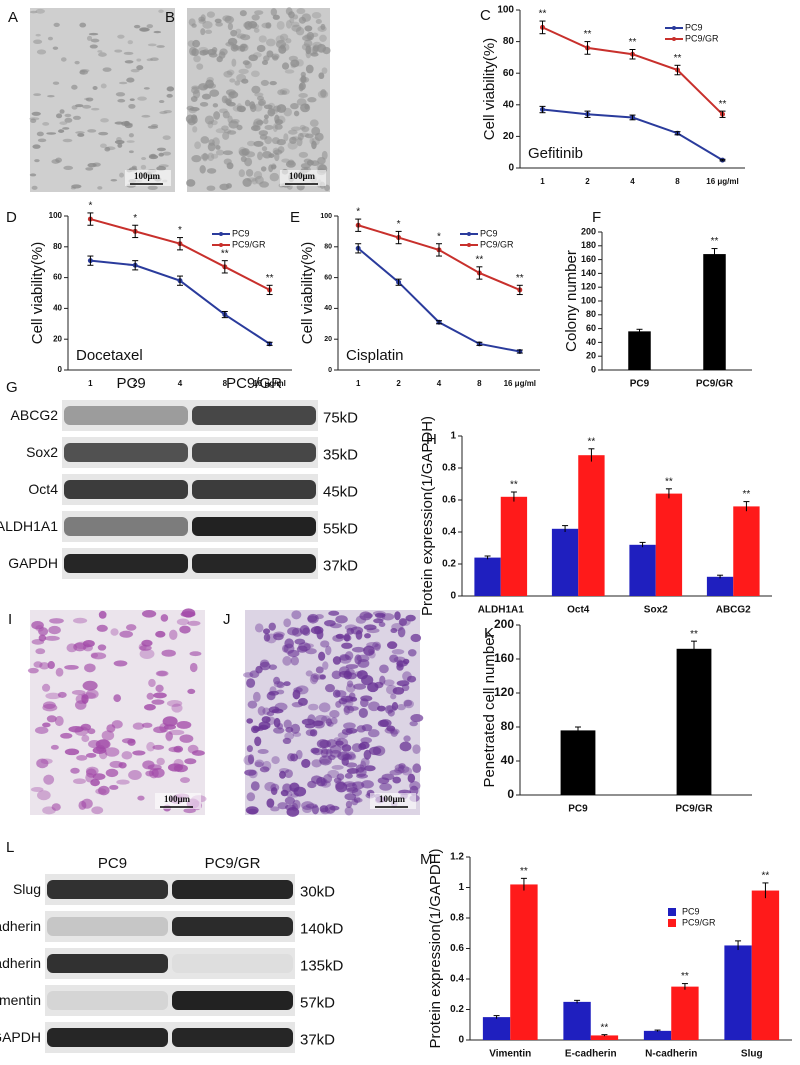  What do you see at coordinates (11, 217) in the screenshot?
I see `panel-label: D` at bounding box center [11, 217].